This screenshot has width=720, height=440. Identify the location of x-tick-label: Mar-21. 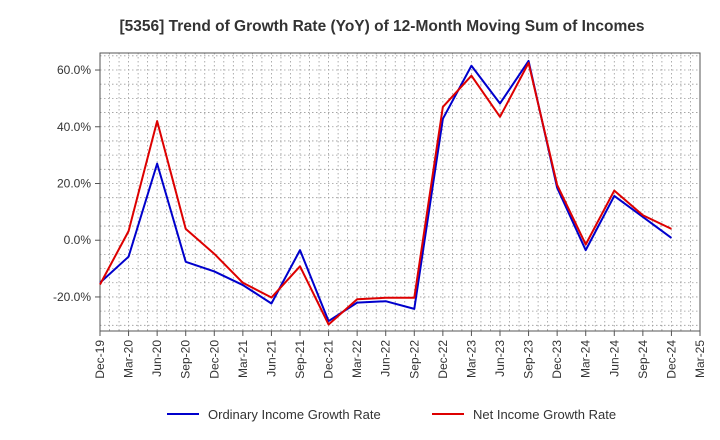
(243, 359).